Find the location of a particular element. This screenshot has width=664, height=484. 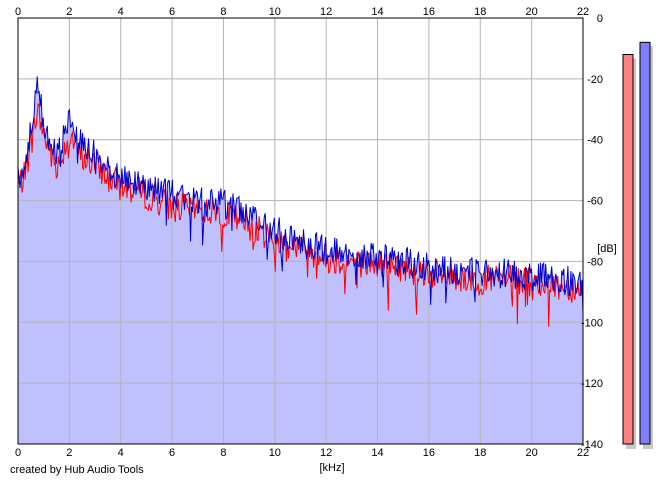

level-meters is located at coordinates (637, 245).